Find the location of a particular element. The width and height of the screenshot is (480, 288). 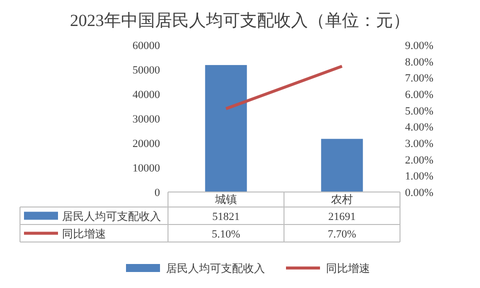

y2-tick-label: 1.00% is located at coordinates (419, 176).